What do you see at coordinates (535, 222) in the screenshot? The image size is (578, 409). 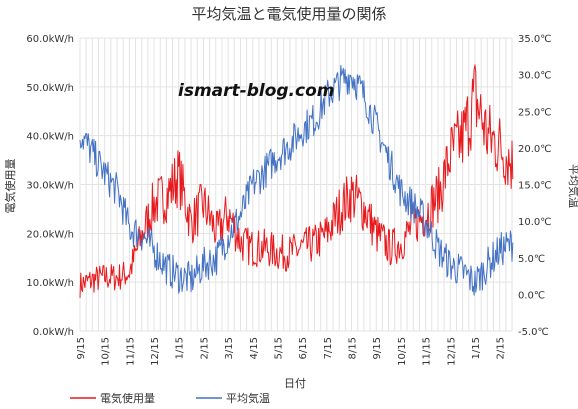 I see `y-right-tick-label: 10.0℃` at bounding box center [535, 222].